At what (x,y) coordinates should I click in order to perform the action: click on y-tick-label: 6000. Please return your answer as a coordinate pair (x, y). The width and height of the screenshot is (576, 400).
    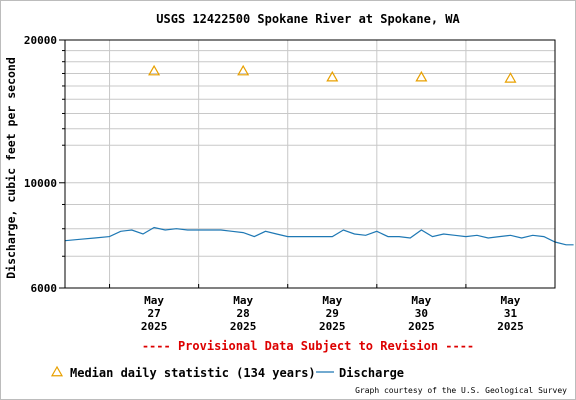
    Looking at the image, I should click on (44, 288).